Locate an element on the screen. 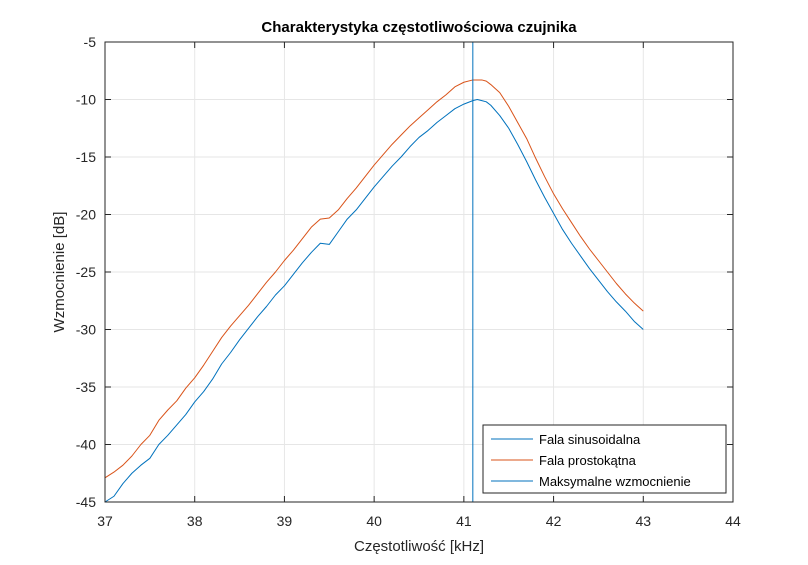 The height and width of the screenshot is (565, 808). y-tick-label: -30 is located at coordinates (86, 330).